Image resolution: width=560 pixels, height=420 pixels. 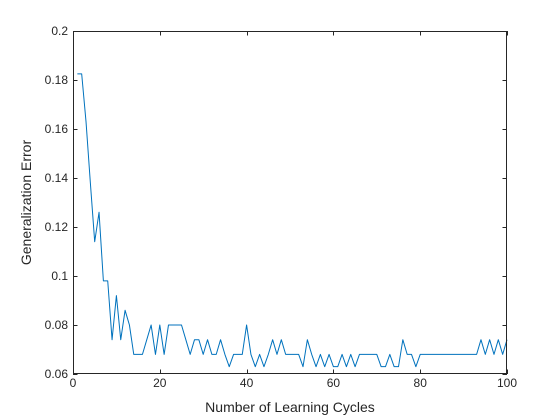 What do you see at coordinates (57, 178) in the screenshot?
I see `y-tick-label: 0.14` at bounding box center [57, 178].